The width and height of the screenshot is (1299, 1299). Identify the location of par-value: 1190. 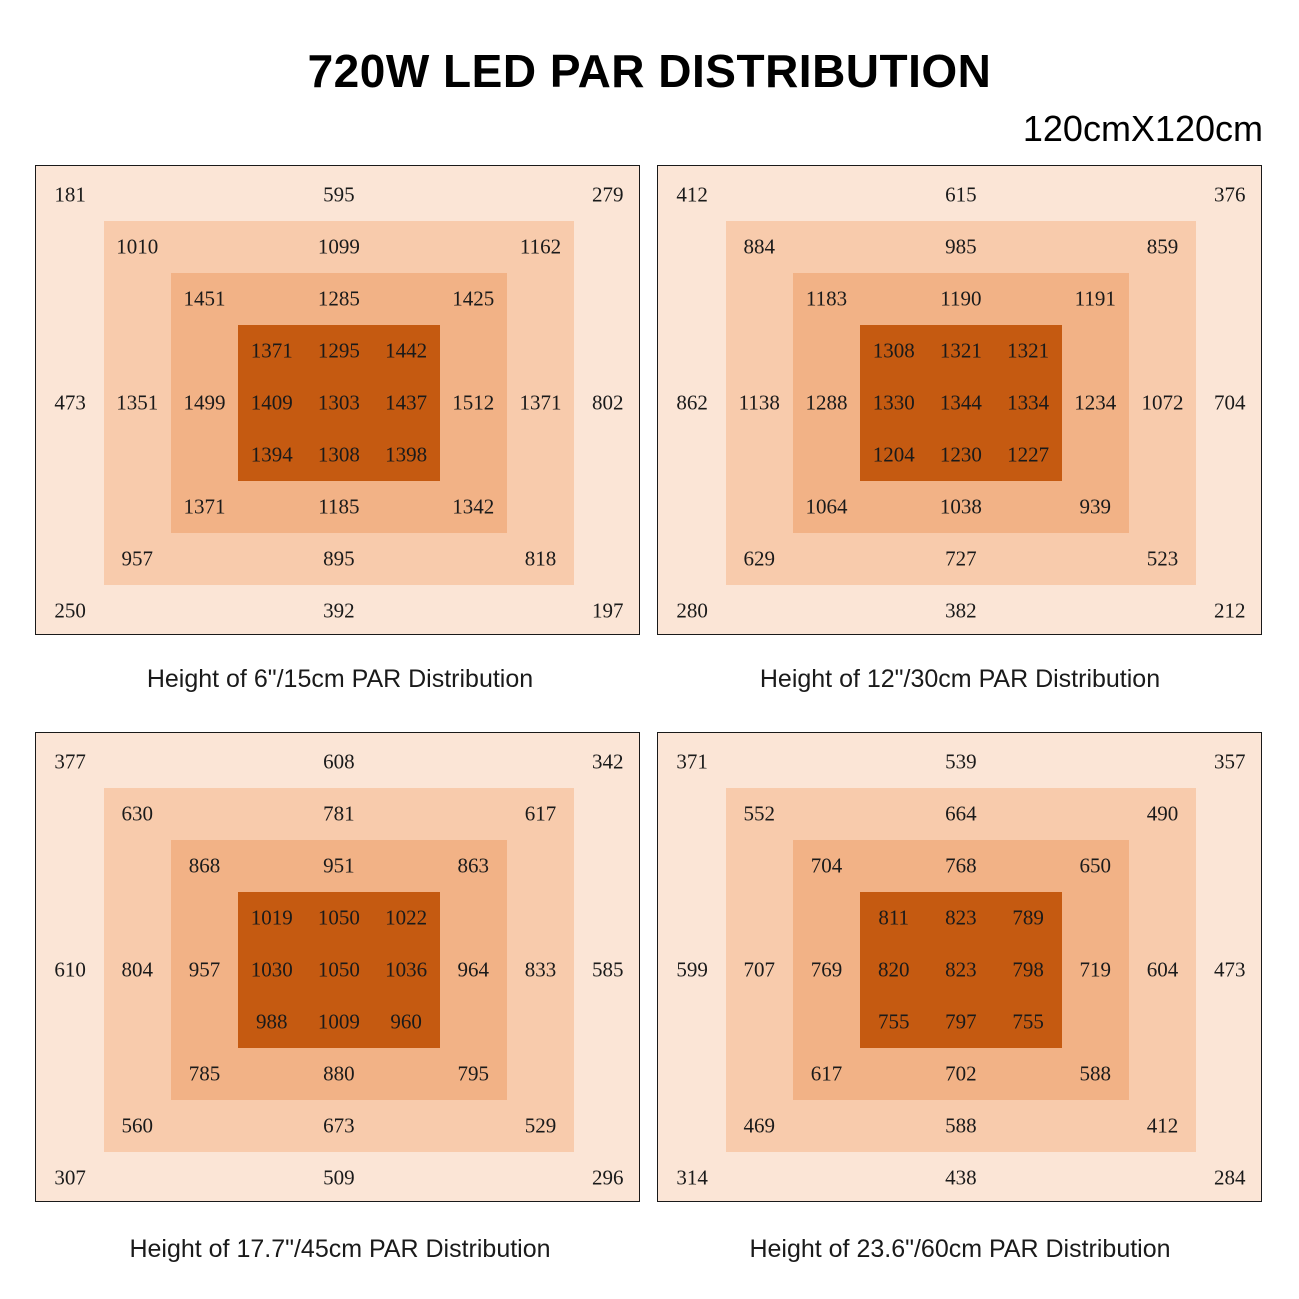
(961, 298).